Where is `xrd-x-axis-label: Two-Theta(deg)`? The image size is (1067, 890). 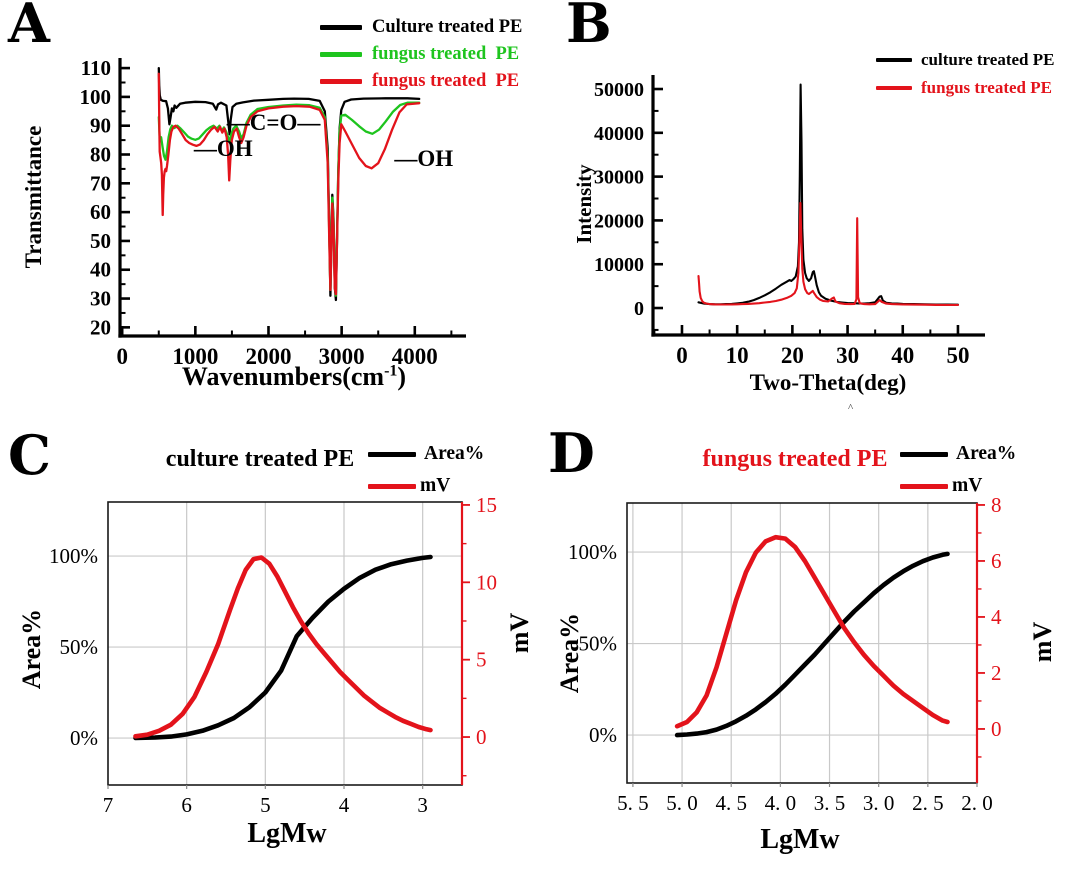 xrd-x-axis-label: Two-Theta(deg) is located at coordinates (828, 382).